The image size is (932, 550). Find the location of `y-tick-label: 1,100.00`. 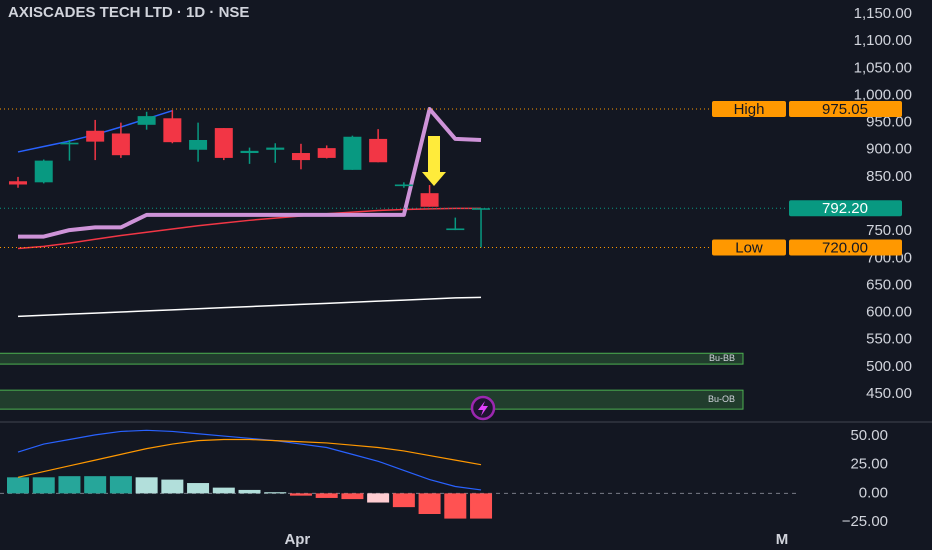

y-tick-label: 1,100.00 is located at coordinates (883, 40).